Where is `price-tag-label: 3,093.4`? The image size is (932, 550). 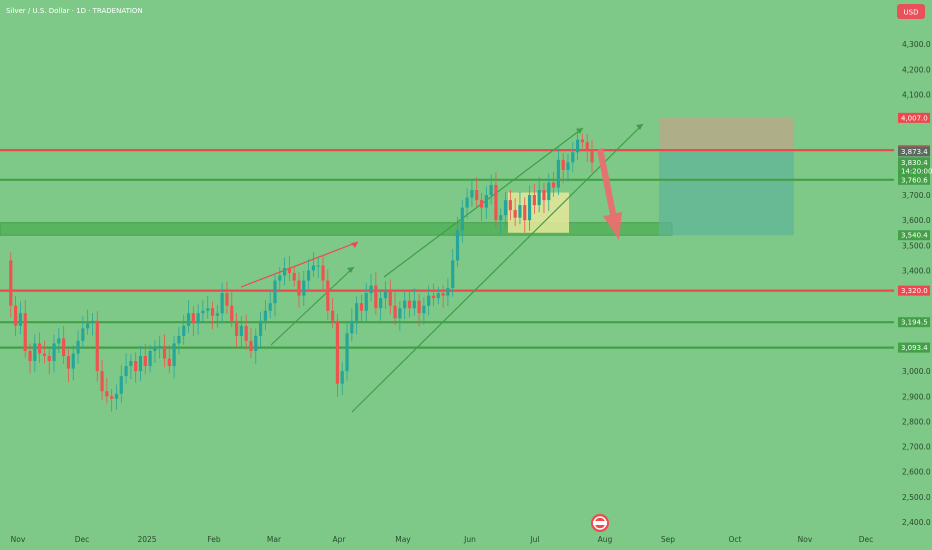
price-tag-label: 3,093.4 is located at coordinates (914, 348).